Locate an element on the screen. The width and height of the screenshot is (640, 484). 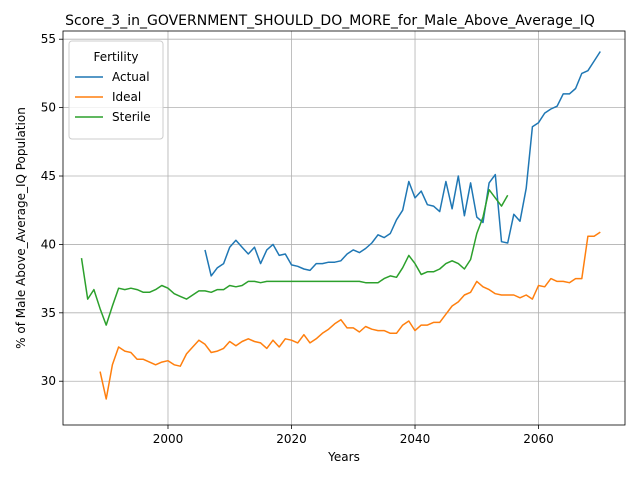
x-axis-label: Years is located at coordinates (343, 457).